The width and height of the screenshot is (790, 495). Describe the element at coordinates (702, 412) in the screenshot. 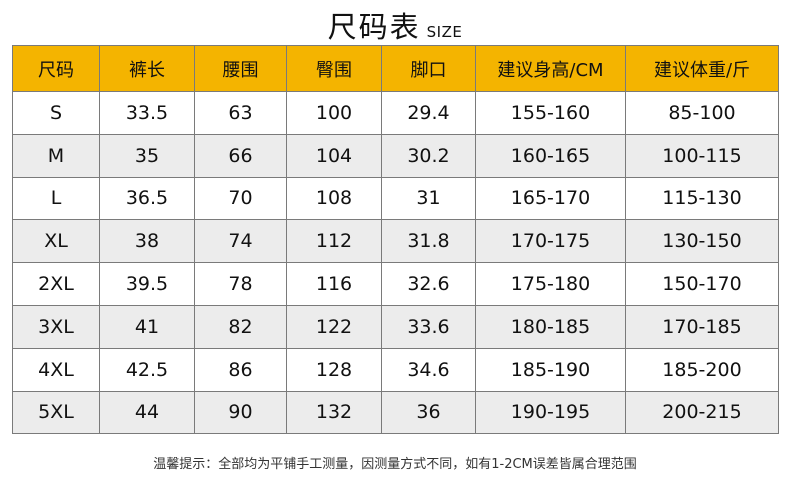

I see `table-cell: 200-215` at that location.